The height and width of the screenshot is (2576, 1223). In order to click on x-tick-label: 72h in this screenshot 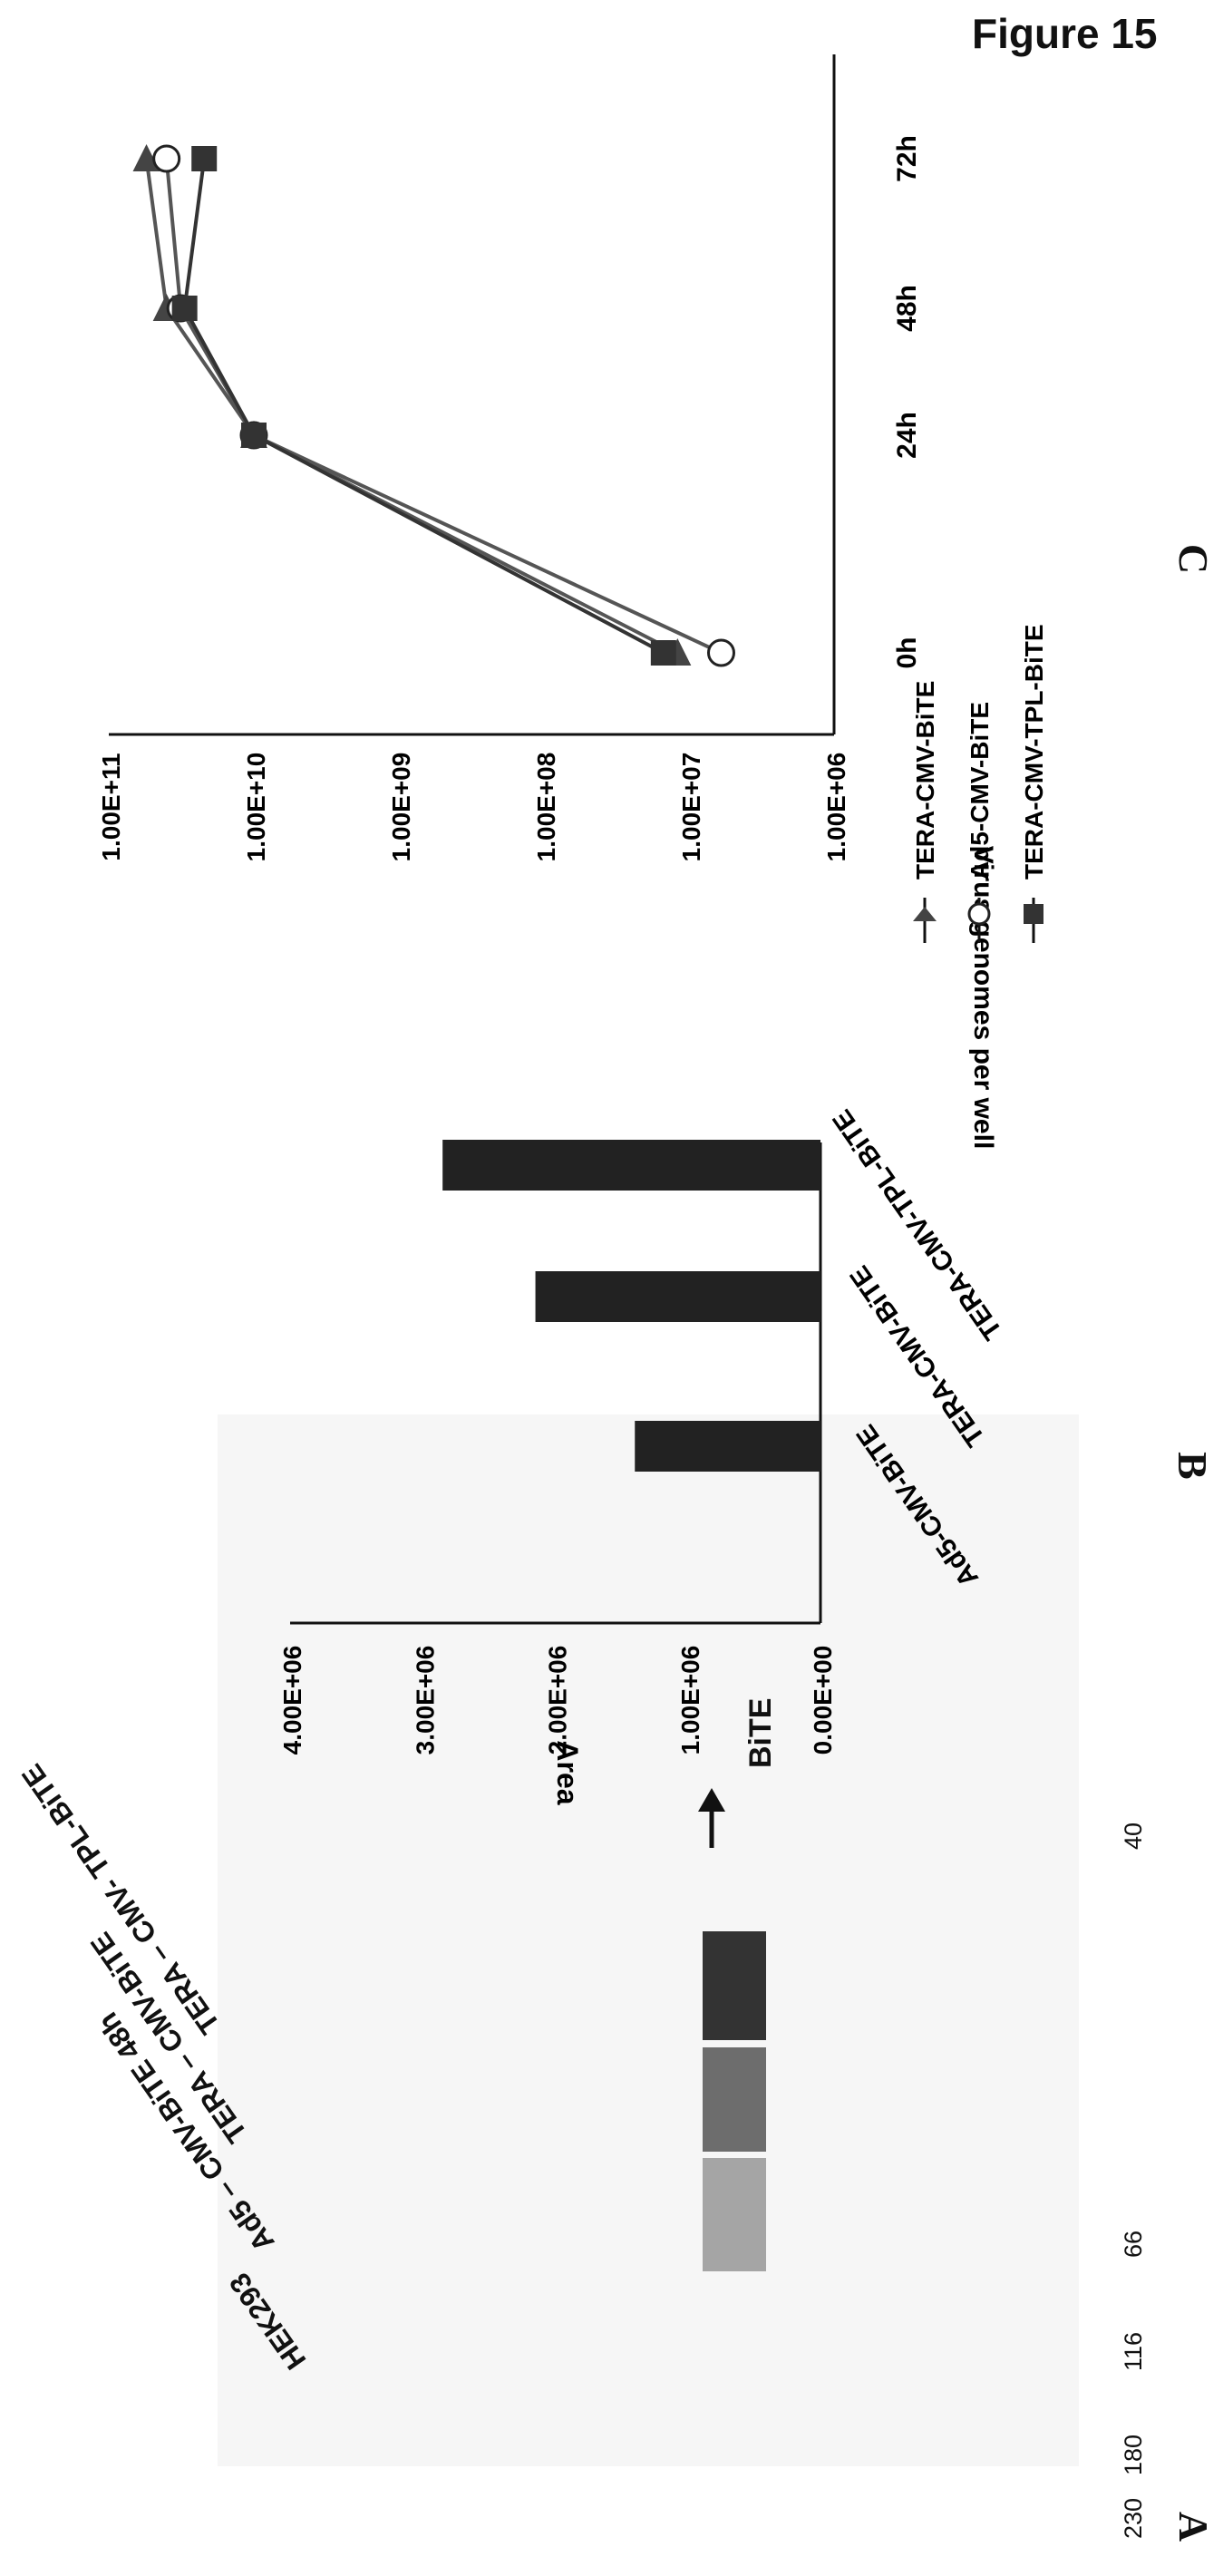, I will do `click(907, 158)`.